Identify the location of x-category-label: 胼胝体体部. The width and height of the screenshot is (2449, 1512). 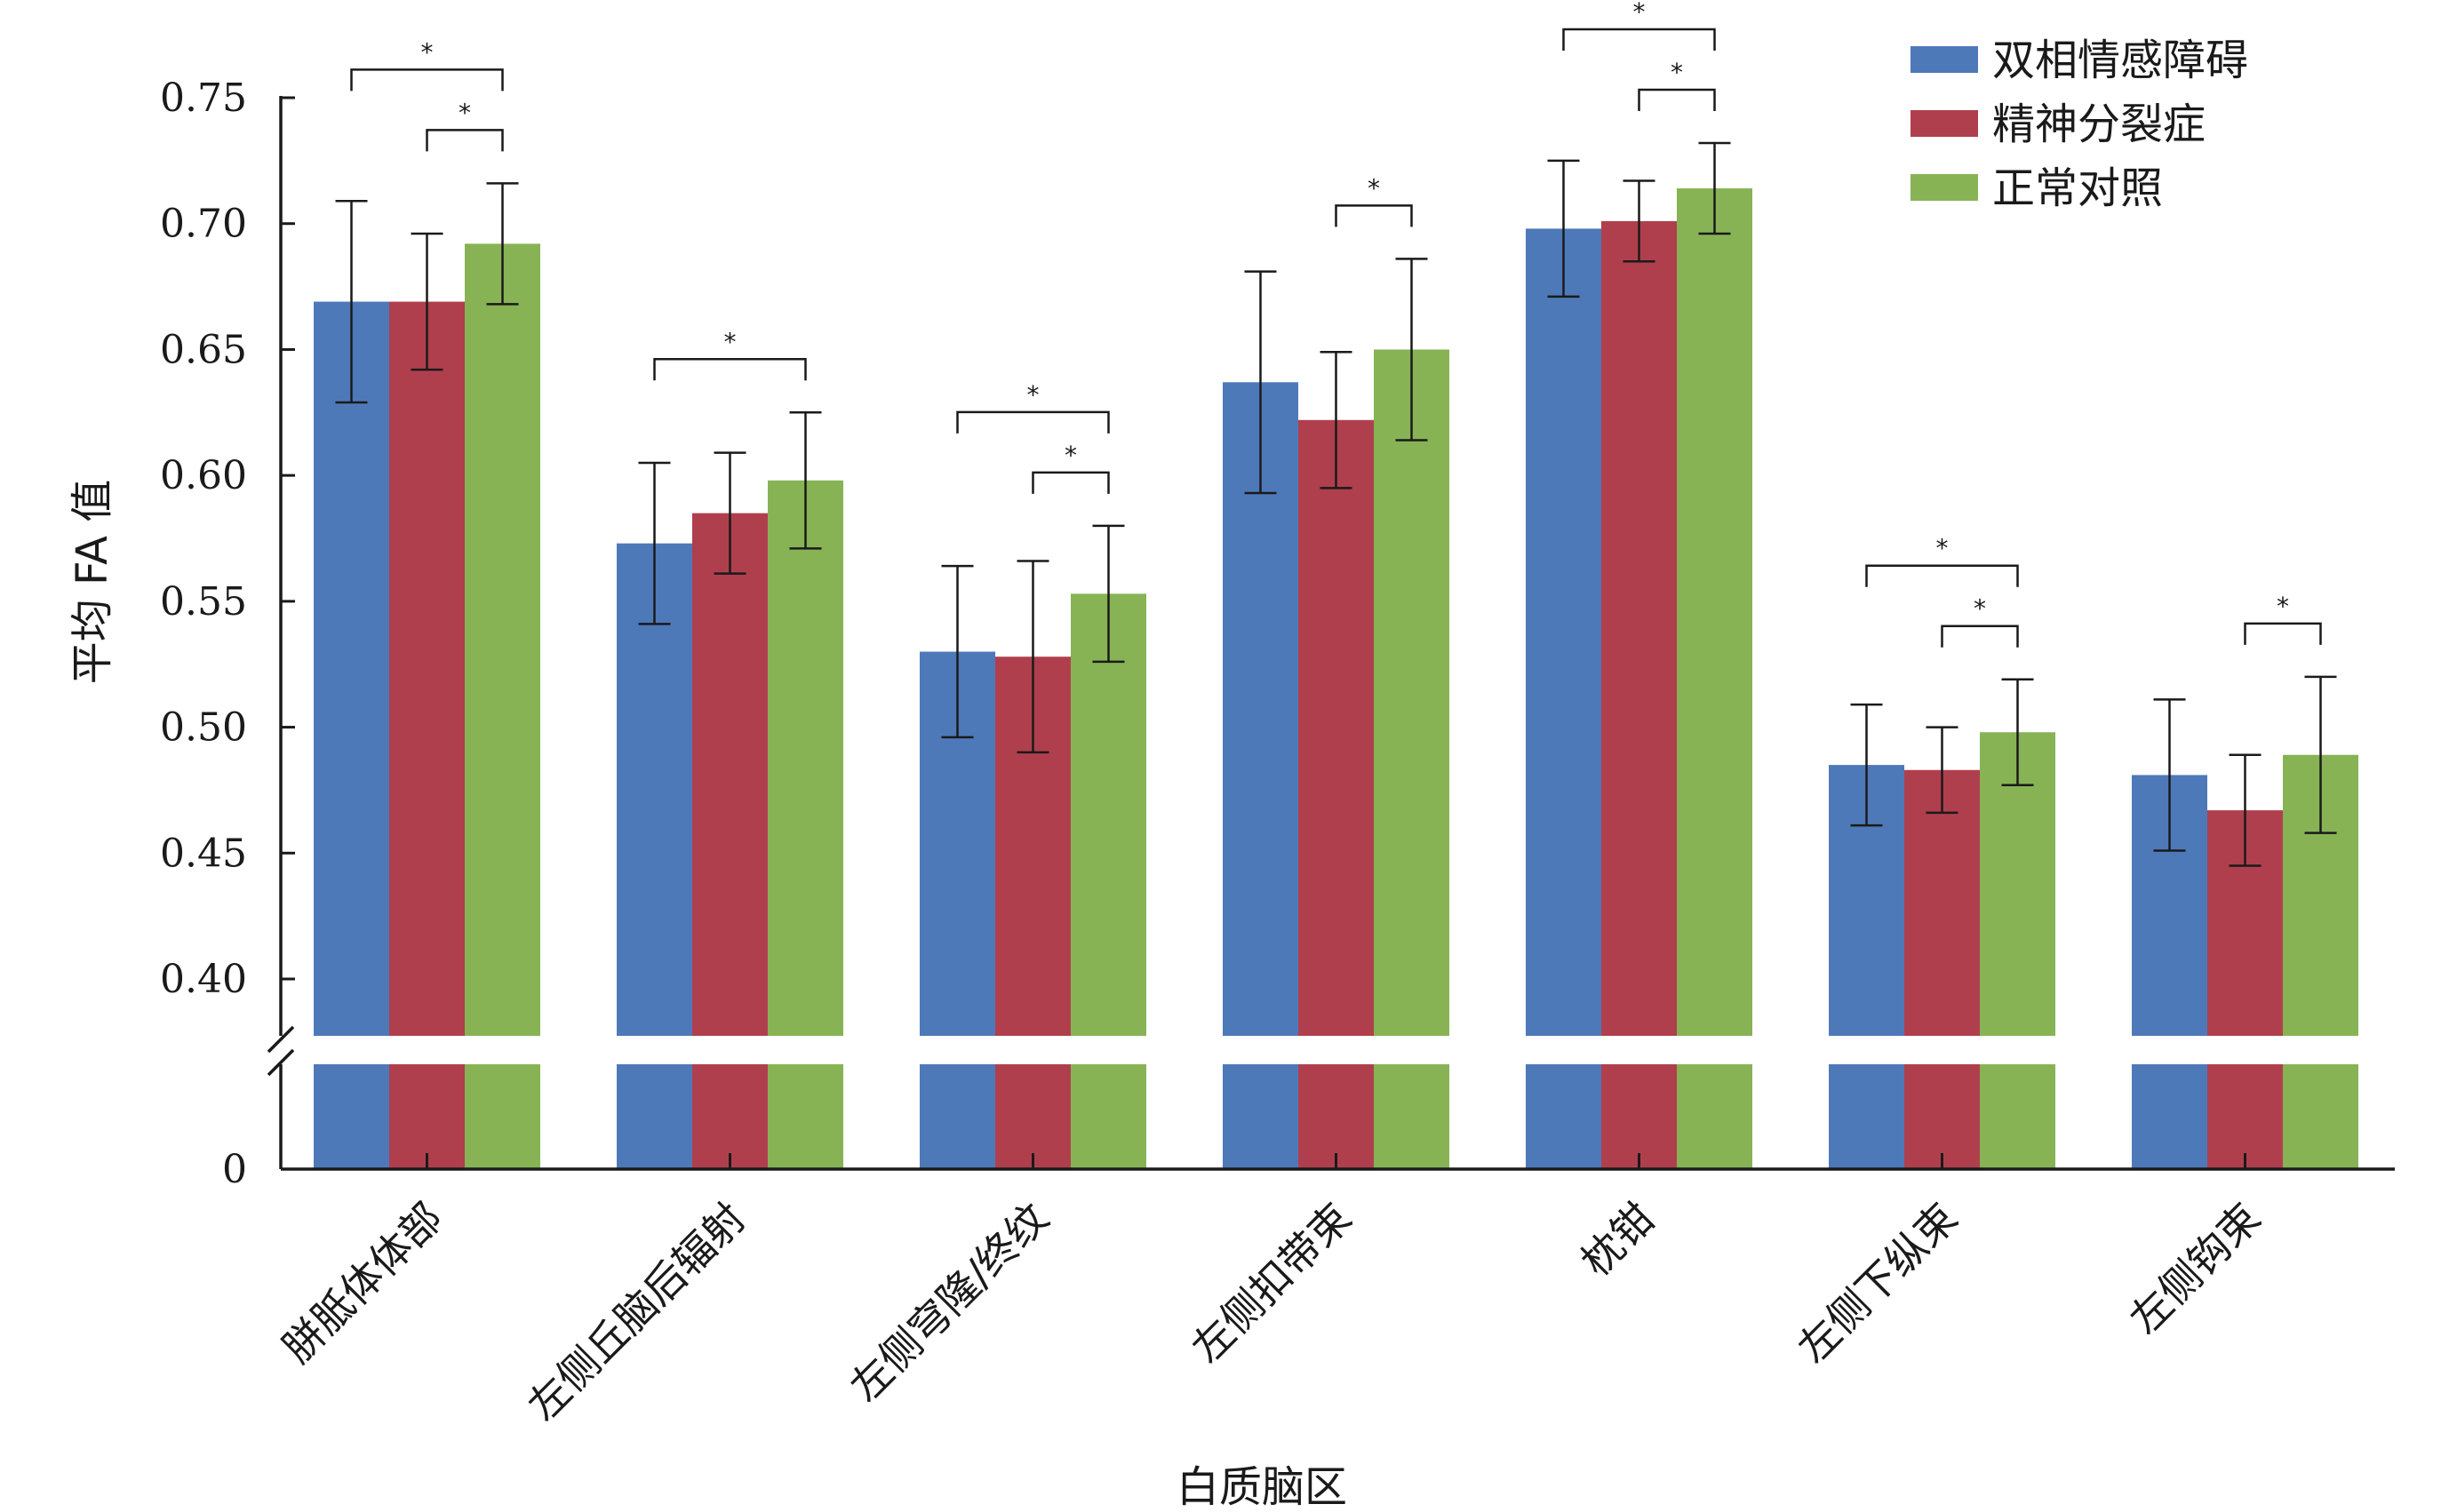
(362, 1283).